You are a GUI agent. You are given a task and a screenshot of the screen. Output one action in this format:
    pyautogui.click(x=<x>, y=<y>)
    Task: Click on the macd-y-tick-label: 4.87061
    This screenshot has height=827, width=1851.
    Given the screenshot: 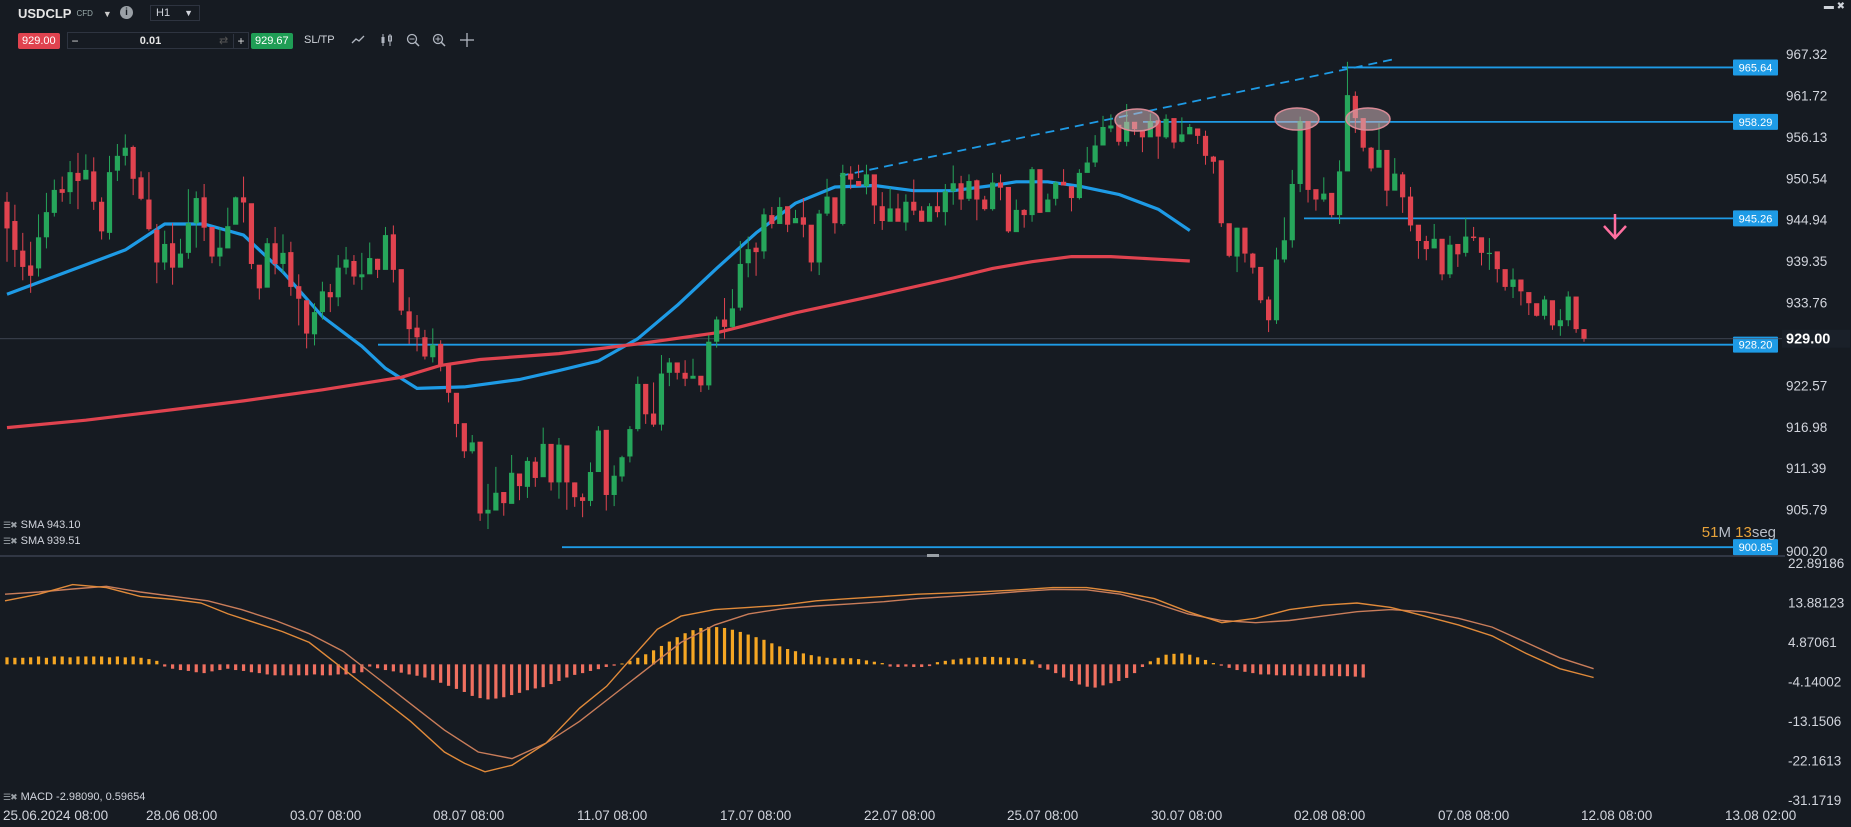 What is the action you would take?
    pyautogui.click(x=1812, y=642)
    